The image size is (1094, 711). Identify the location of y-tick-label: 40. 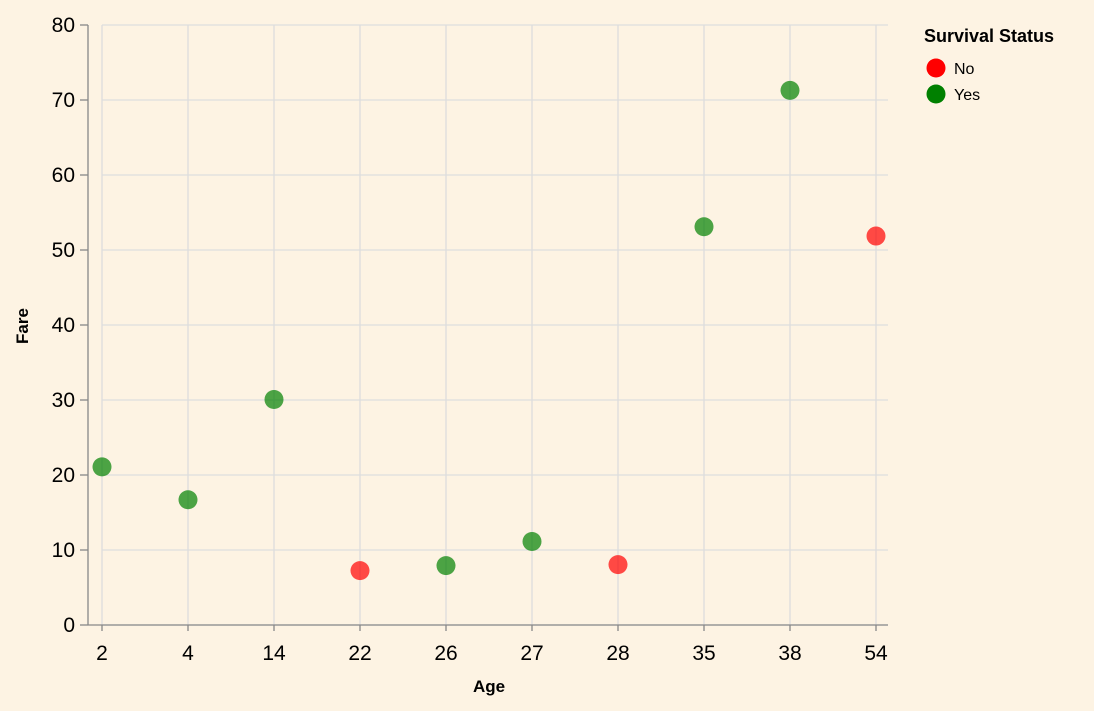
(63, 325).